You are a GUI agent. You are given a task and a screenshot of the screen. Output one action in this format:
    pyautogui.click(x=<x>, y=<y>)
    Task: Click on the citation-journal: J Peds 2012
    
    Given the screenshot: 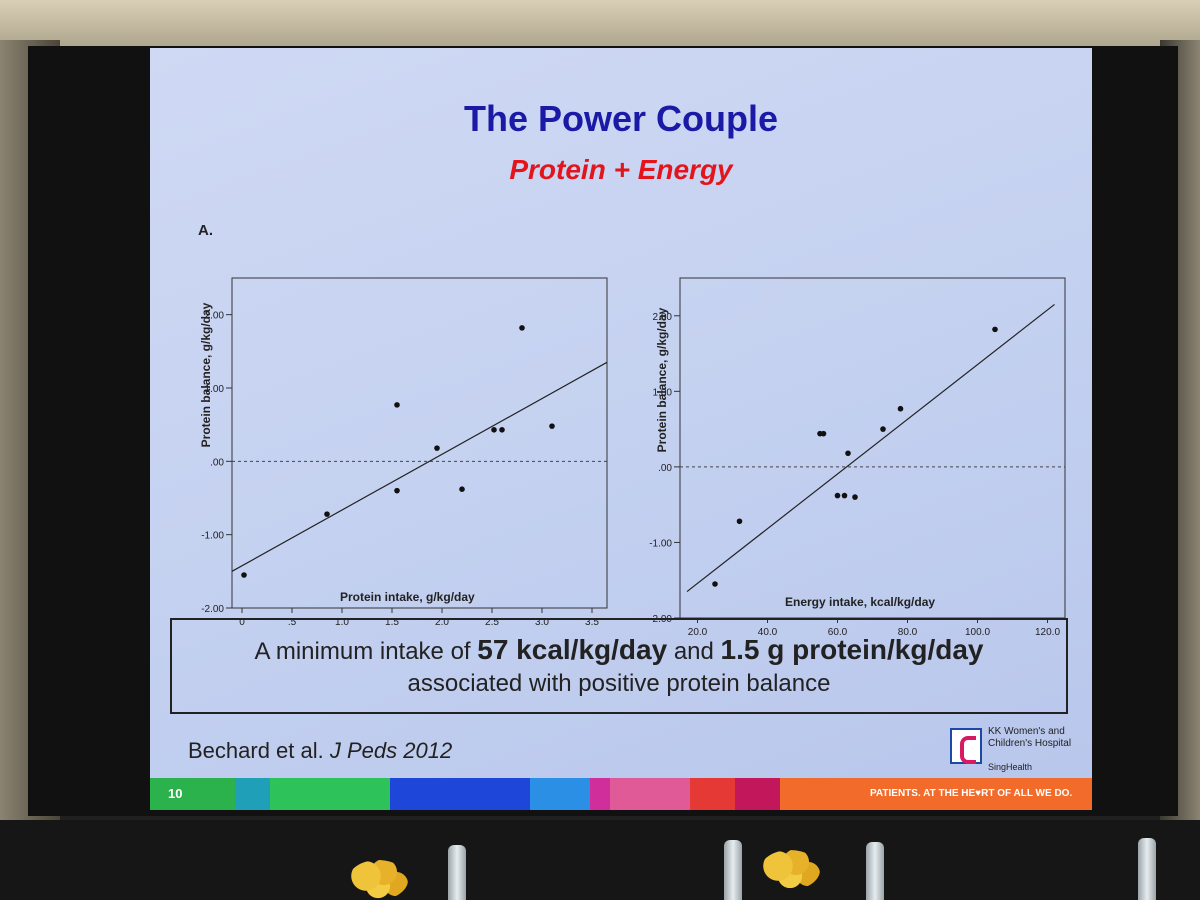 What is the action you would take?
    pyautogui.click(x=391, y=750)
    